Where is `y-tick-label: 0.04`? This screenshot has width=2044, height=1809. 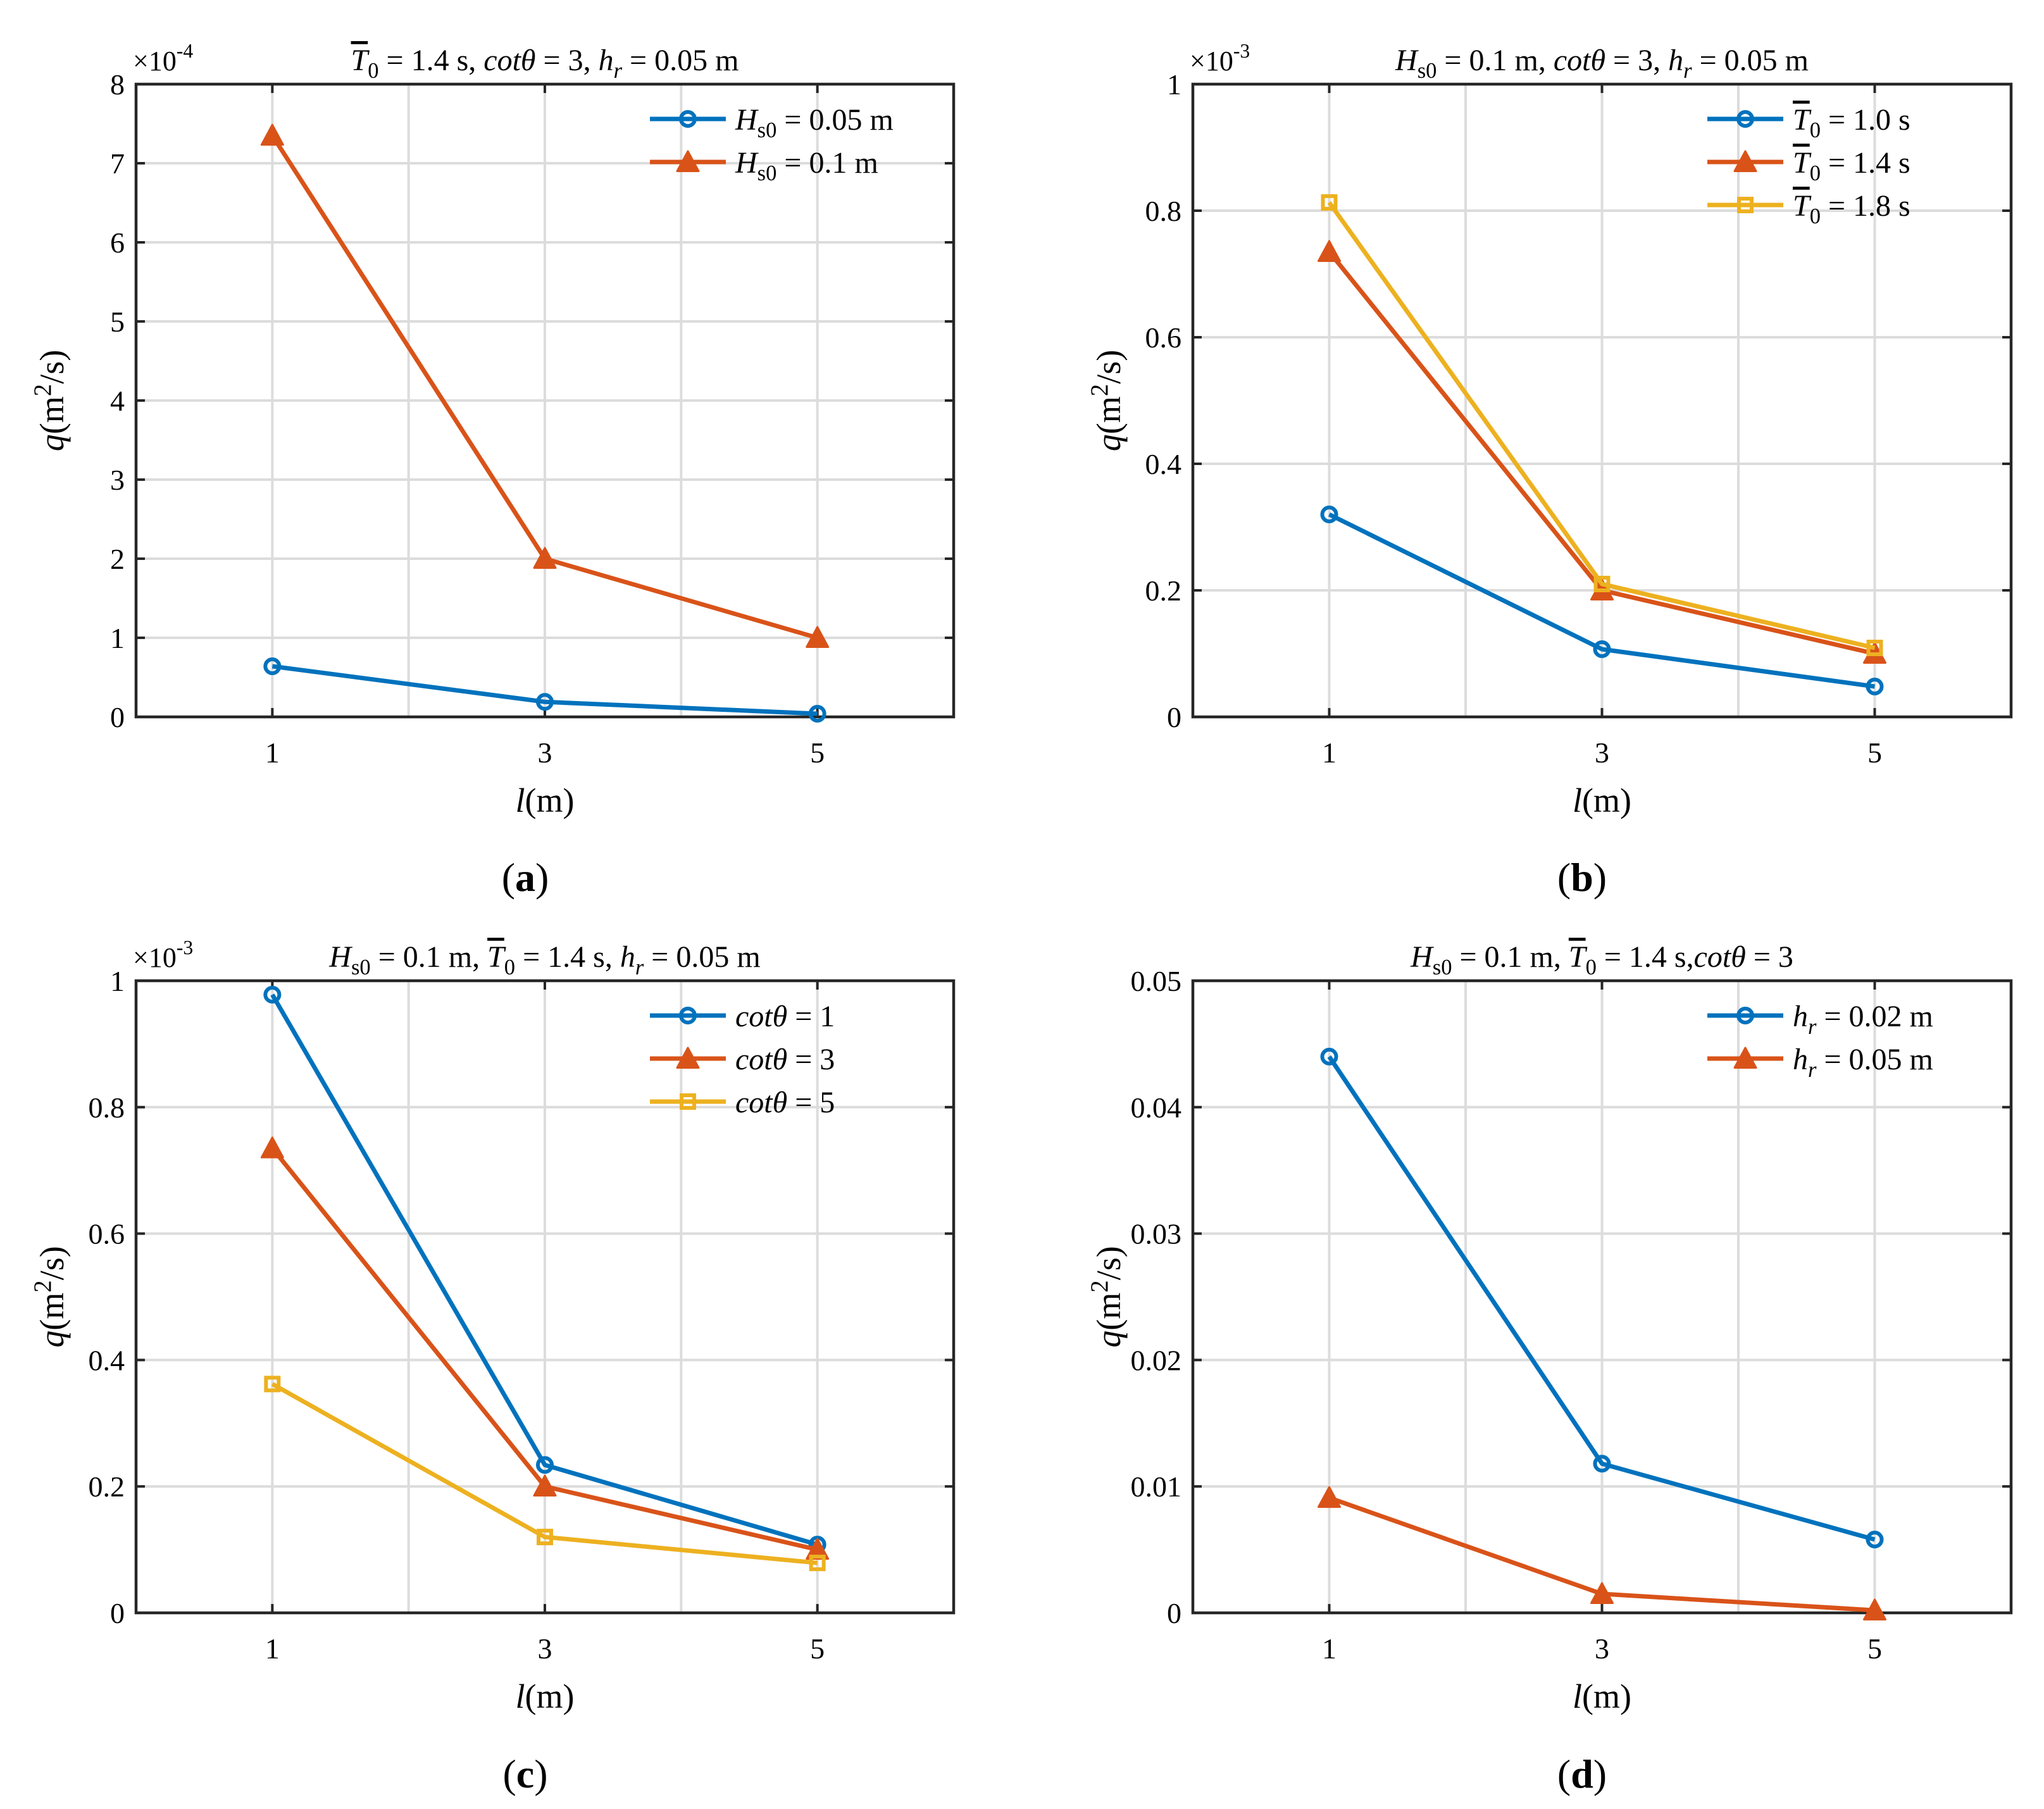 y-tick-label: 0.04 is located at coordinates (1156, 1107).